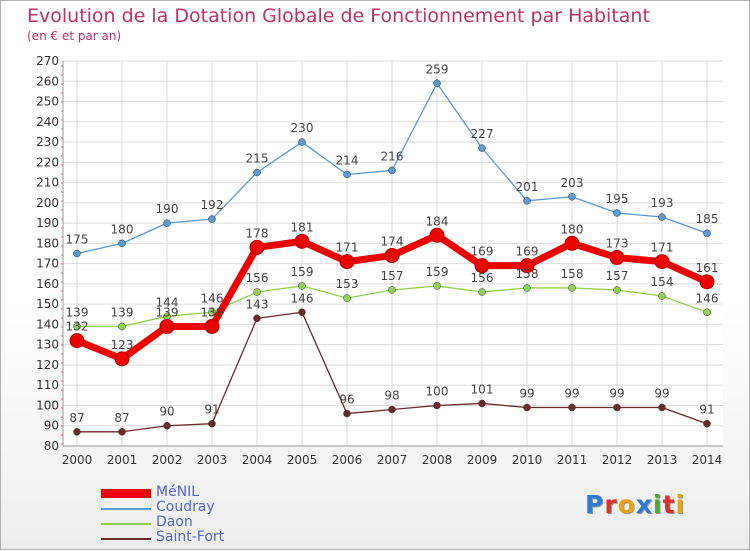  What do you see at coordinates (47, 365) in the screenshot?
I see `y-tick-label: 120` at bounding box center [47, 365].